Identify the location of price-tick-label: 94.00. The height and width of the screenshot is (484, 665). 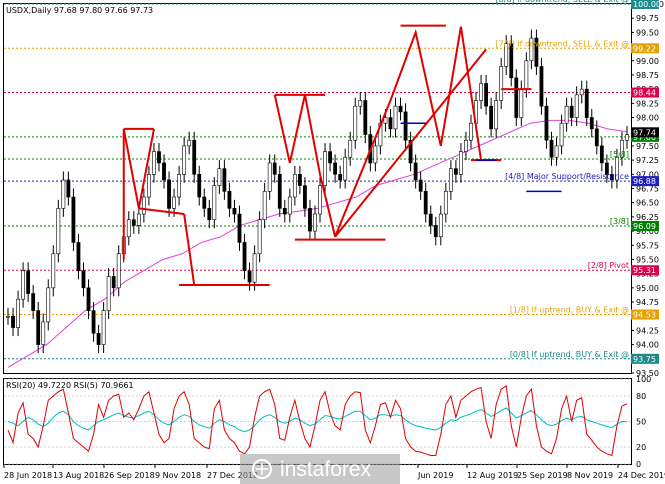
(647, 345).